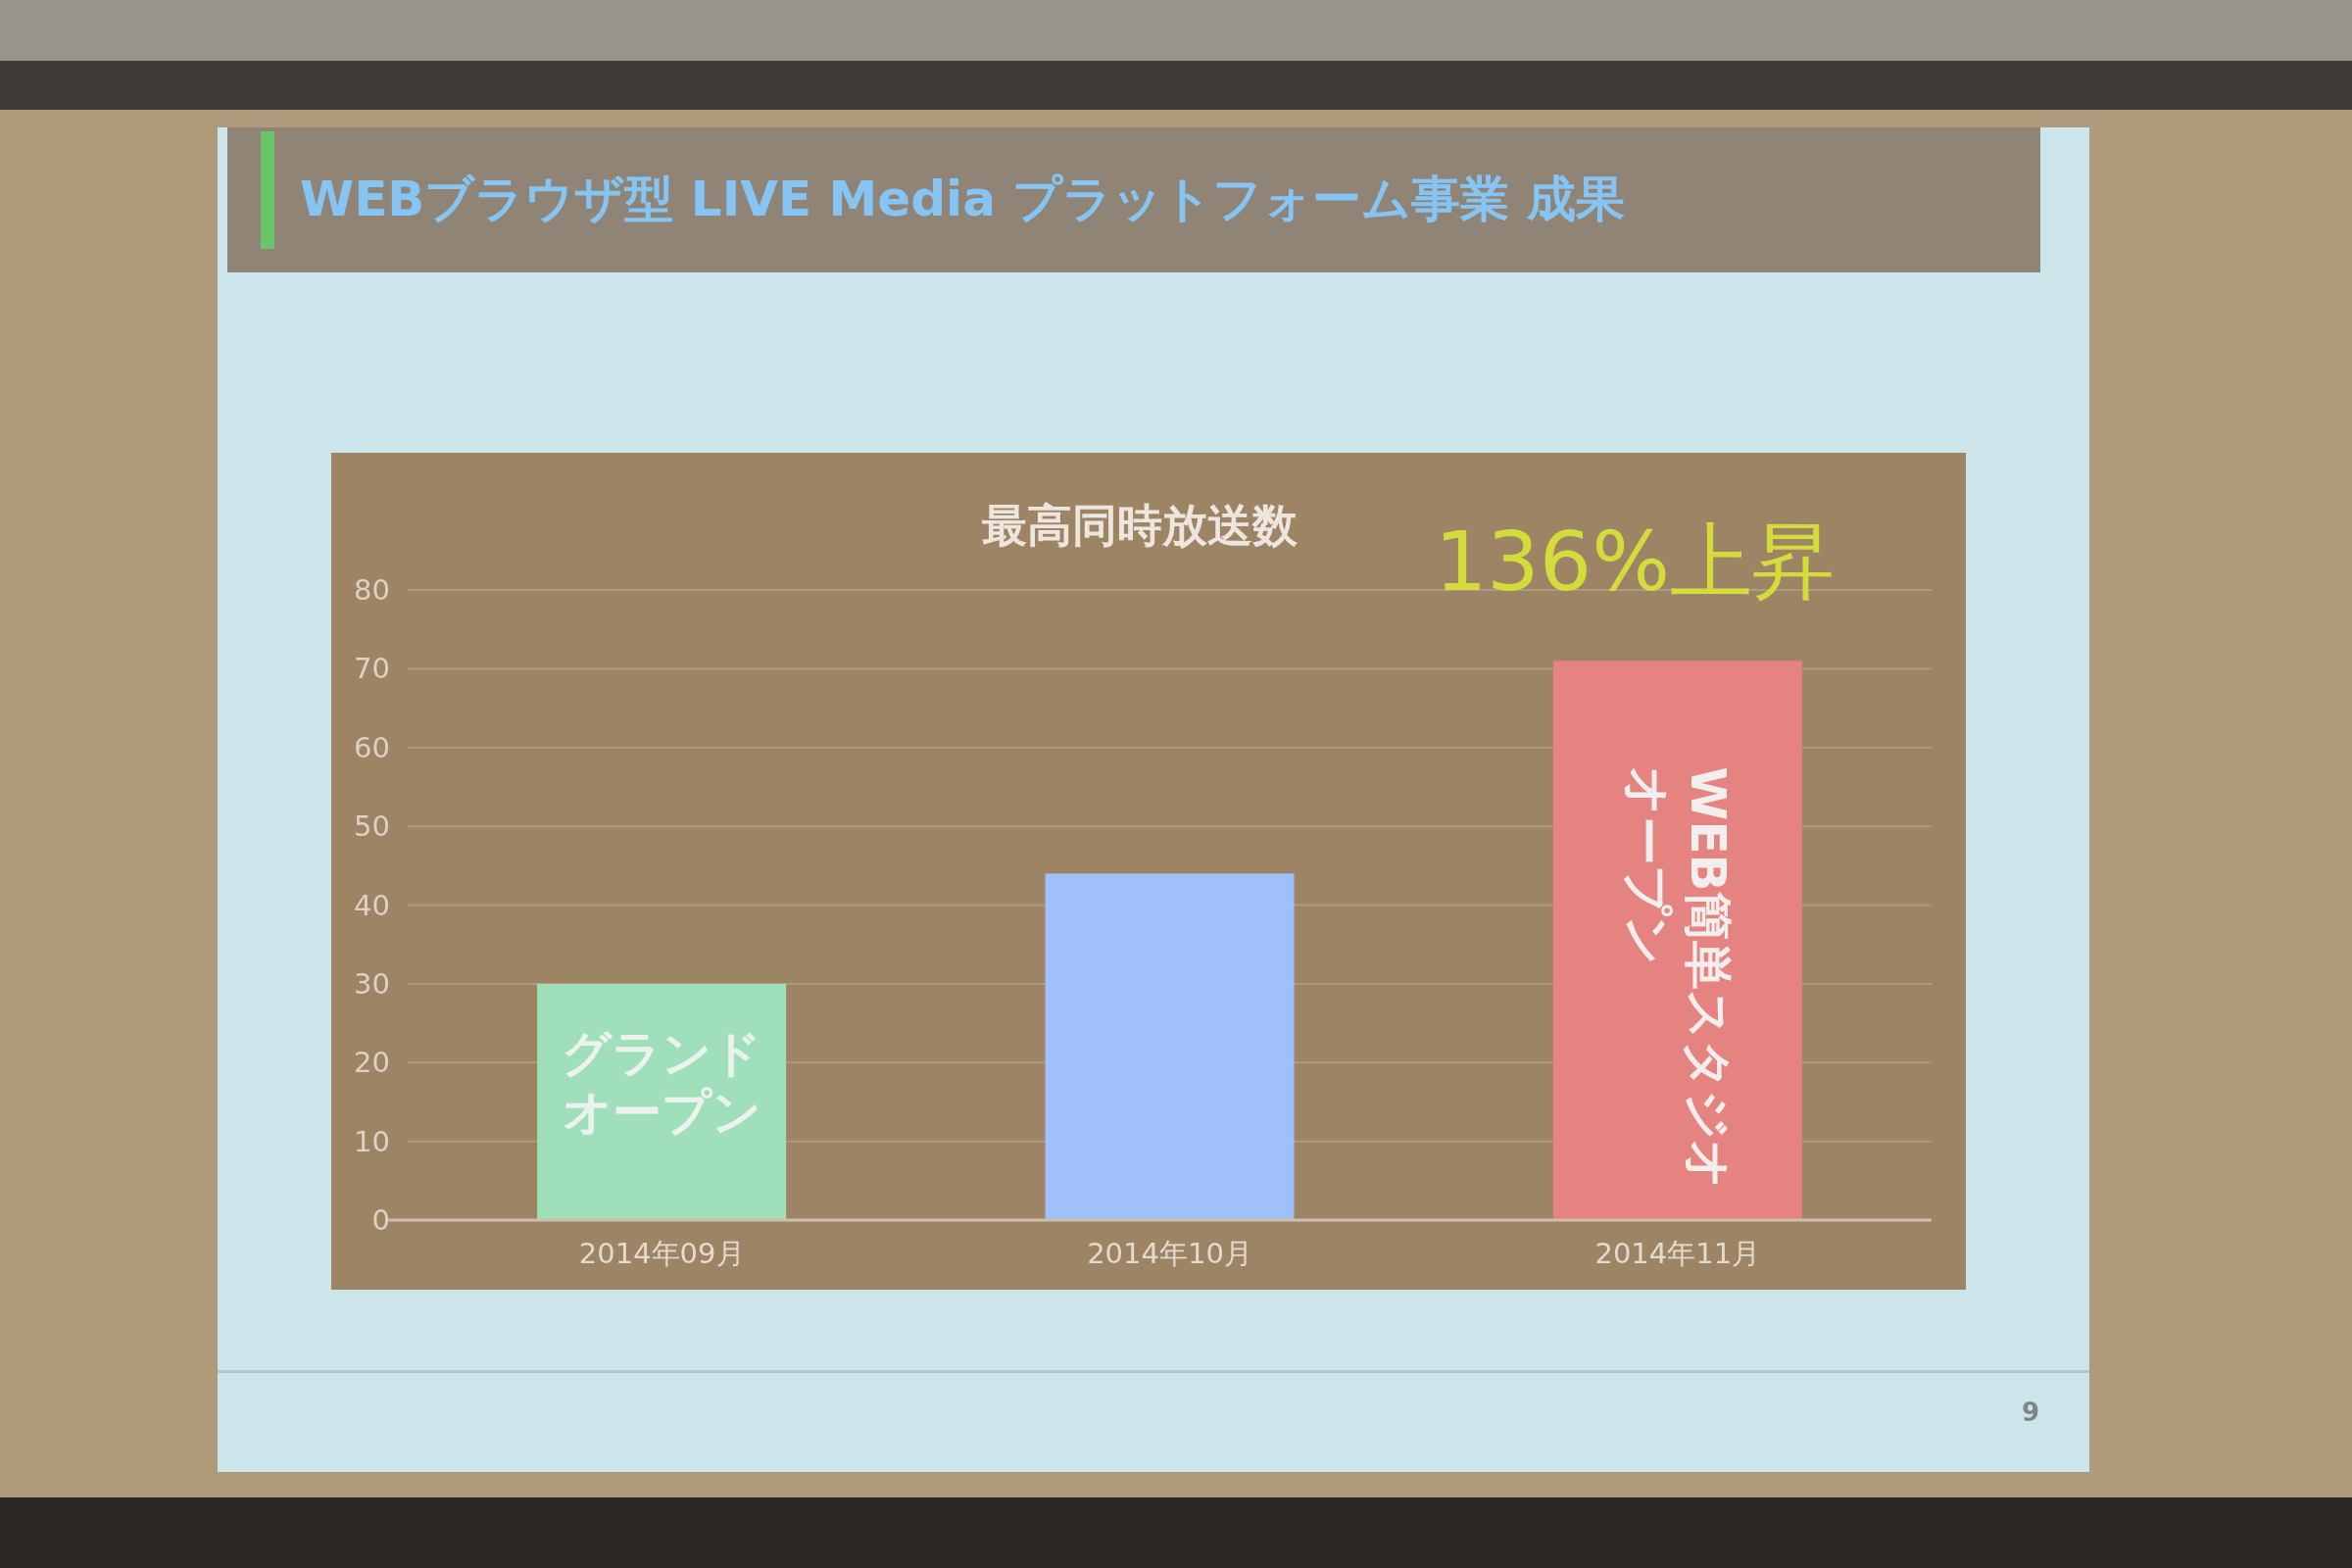 Image resolution: width=2352 pixels, height=1568 pixels. I want to click on x-tick-label: 2014年11月, so click(1677, 1253).